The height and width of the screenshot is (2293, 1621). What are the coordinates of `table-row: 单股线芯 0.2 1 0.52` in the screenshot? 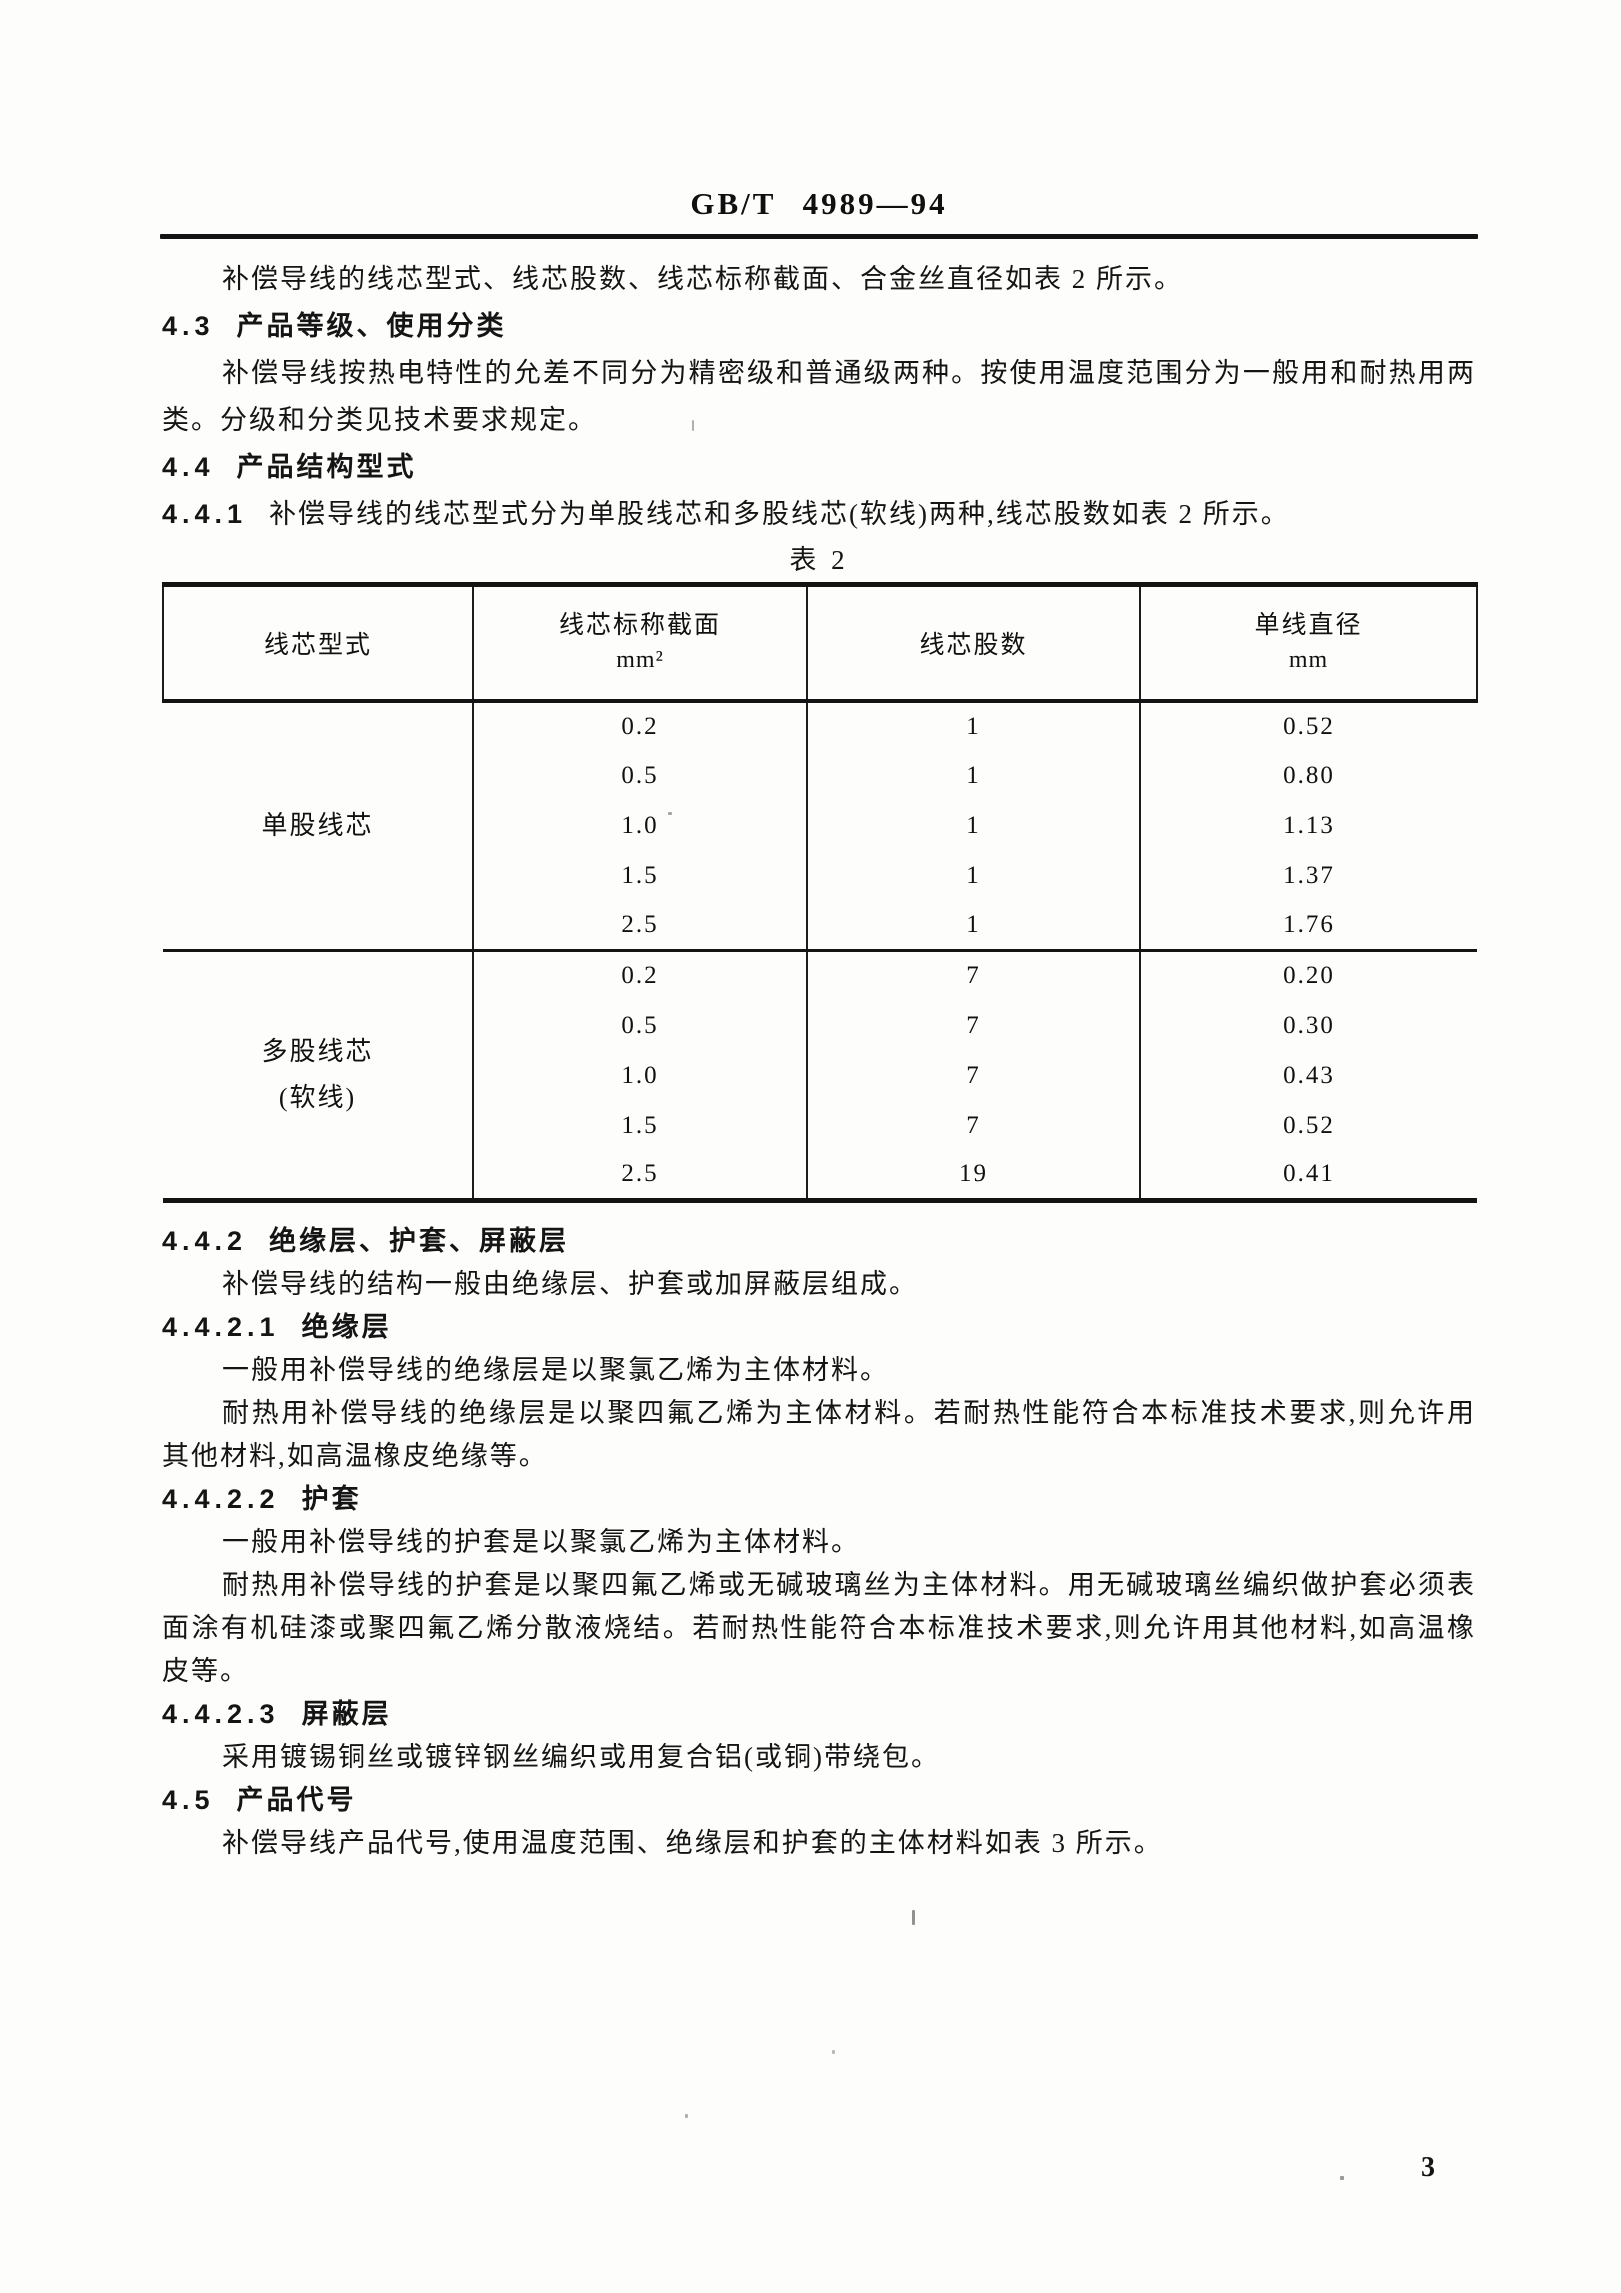 It's located at (820, 770).